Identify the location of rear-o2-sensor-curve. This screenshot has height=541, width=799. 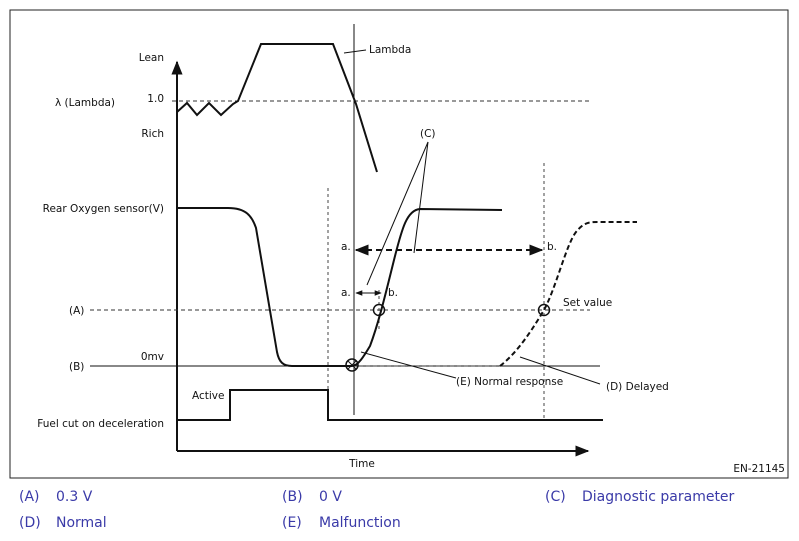
(340, 287).